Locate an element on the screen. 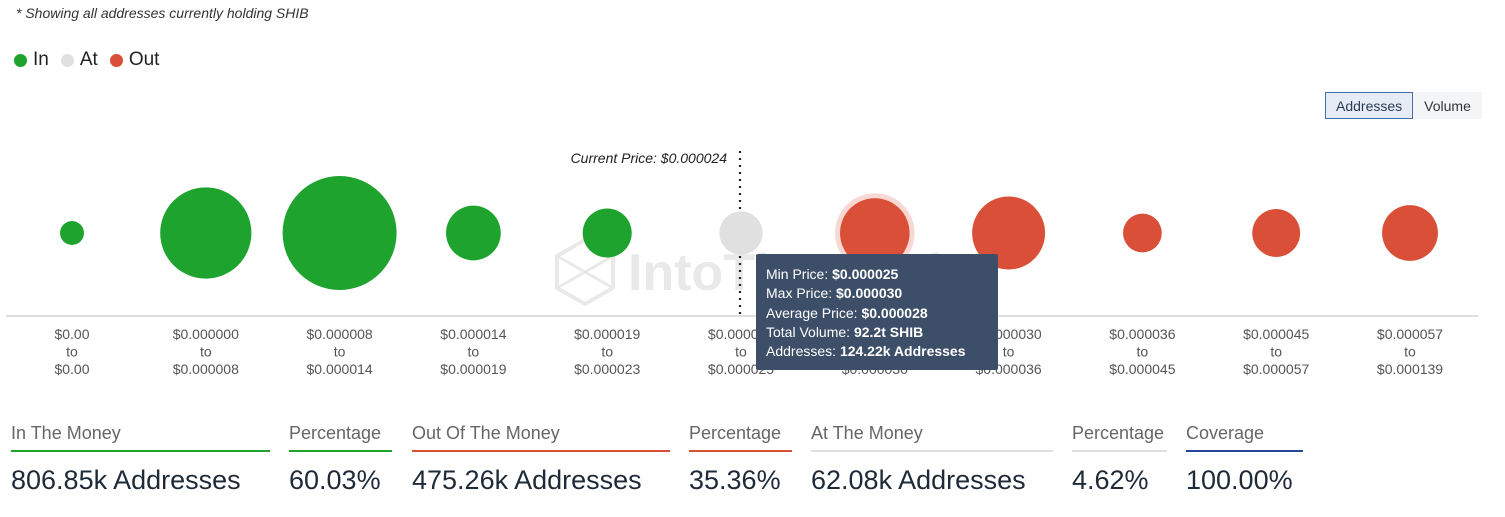 The height and width of the screenshot is (517, 1505). stat-label: Out Of The Money is located at coordinates (541, 436).